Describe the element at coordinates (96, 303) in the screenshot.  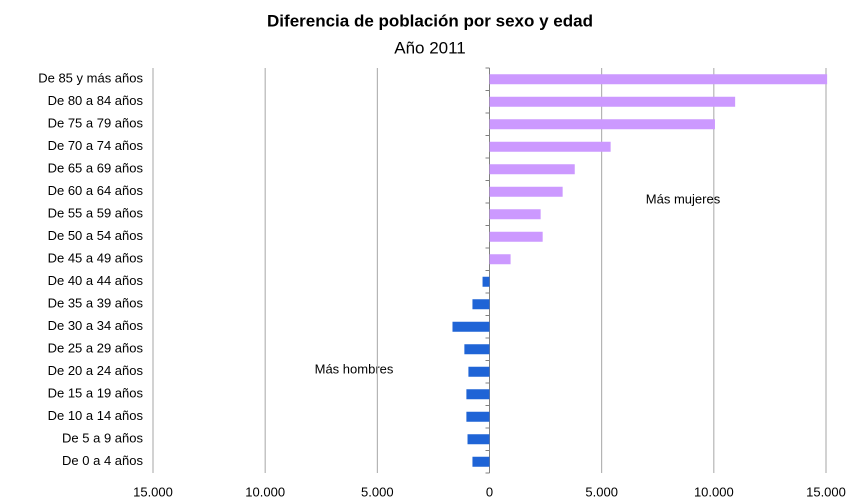
I see `y-tick-label: De 35 a 39 años` at that location.